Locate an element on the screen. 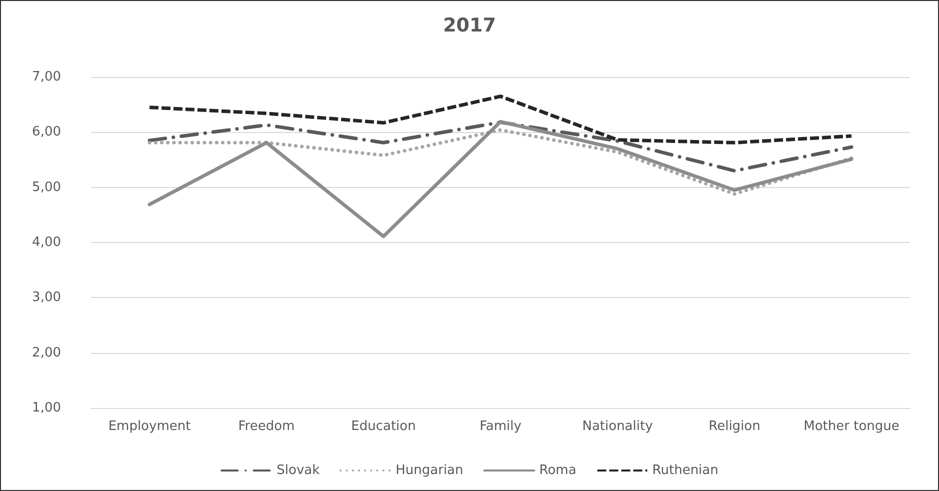  x-tick-label: Nationality is located at coordinates (618, 426).